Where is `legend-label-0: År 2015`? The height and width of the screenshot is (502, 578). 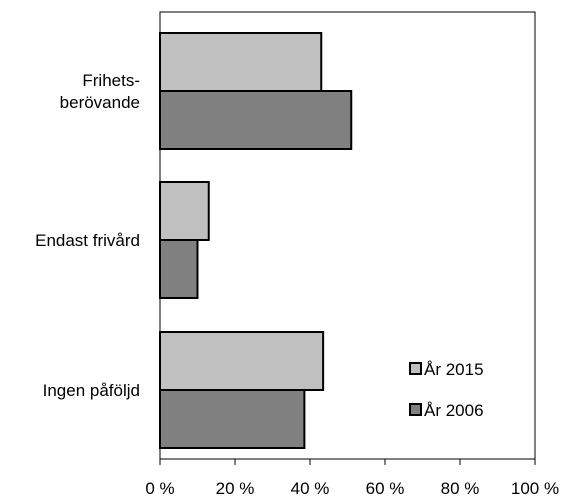 legend-label-0: År 2015 is located at coordinates (454, 369).